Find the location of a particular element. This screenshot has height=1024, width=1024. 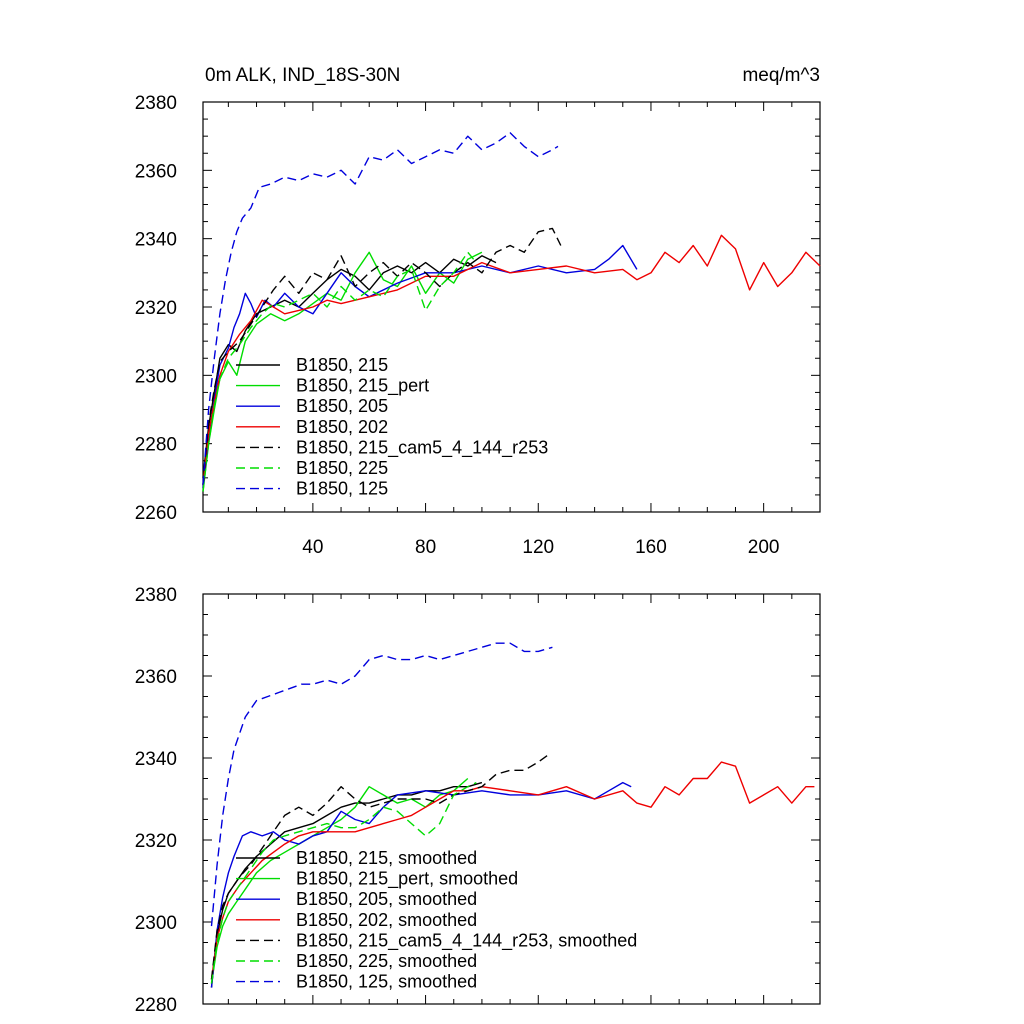

legend-label: B1850, 215_pert is located at coordinates (362, 386).